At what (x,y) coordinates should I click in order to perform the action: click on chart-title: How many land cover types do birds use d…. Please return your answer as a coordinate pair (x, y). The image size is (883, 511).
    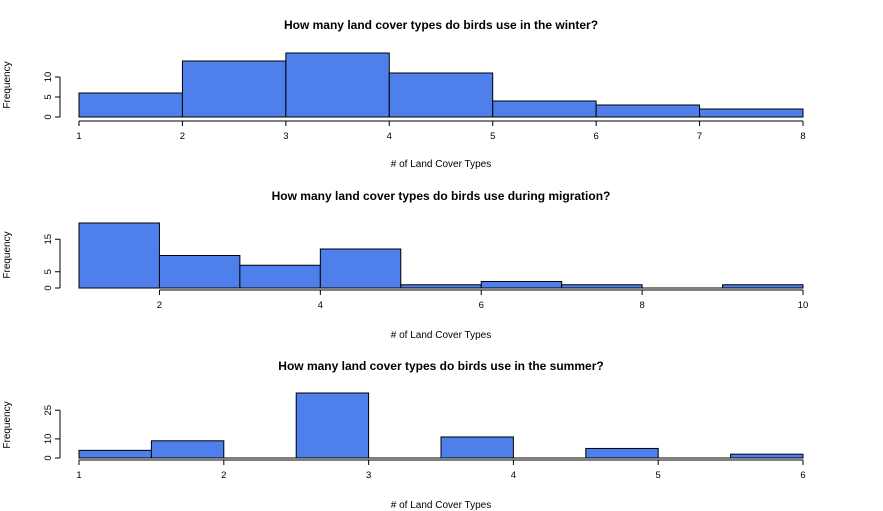
    Looking at the image, I should click on (441, 196).